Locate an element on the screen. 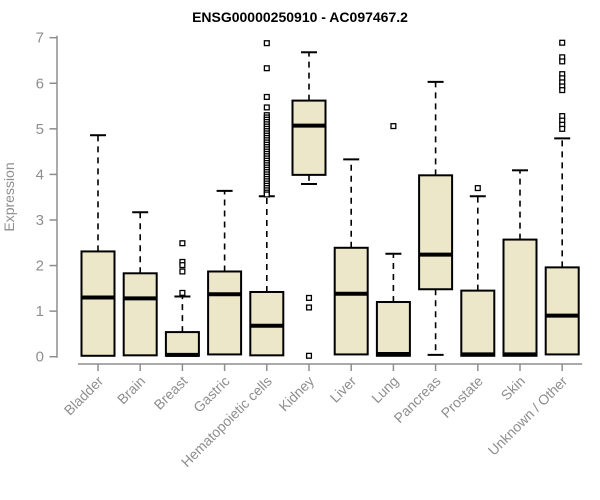 The width and height of the screenshot is (600, 500). box-bladder is located at coordinates (98, 303).